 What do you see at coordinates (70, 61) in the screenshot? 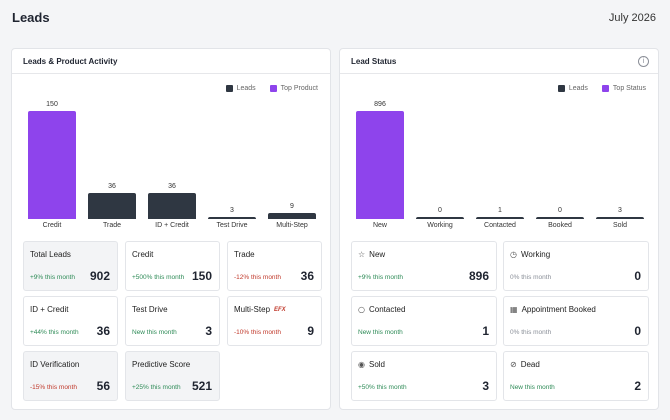
I see `panel-title: Leads & Product Activity` at bounding box center [70, 61].